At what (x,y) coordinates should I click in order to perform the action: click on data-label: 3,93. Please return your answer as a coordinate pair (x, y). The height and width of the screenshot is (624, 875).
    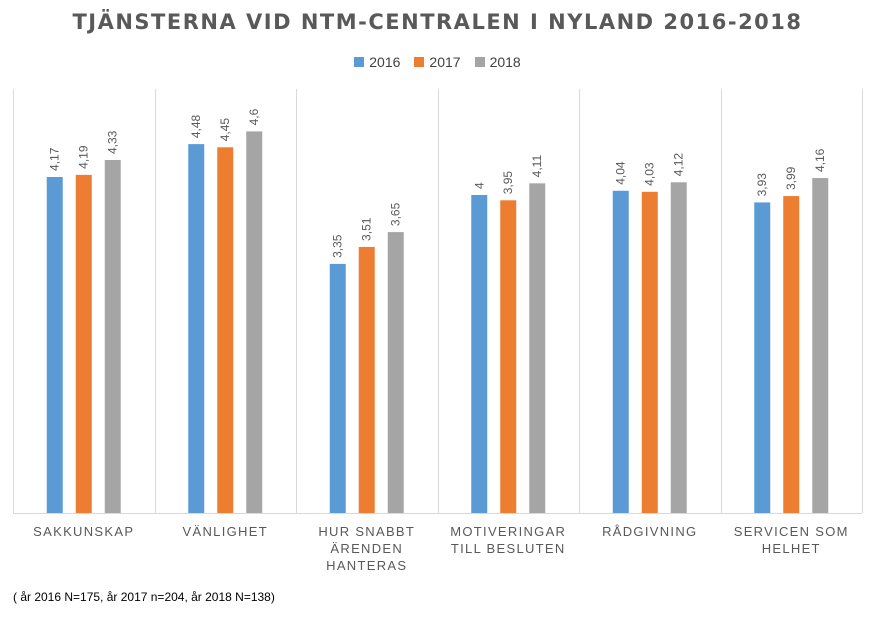
    Looking at the image, I should click on (762, 185).